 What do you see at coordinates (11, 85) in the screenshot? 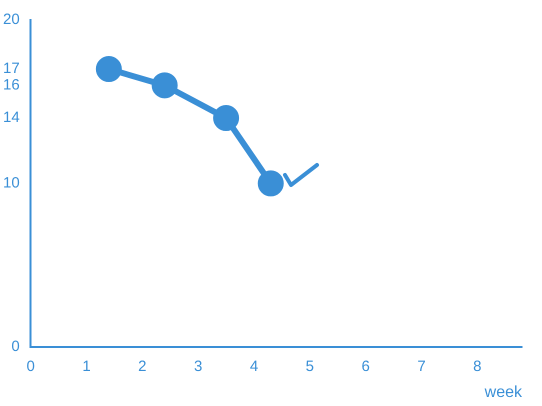
I see `y-tick-label: 16` at bounding box center [11, 85].